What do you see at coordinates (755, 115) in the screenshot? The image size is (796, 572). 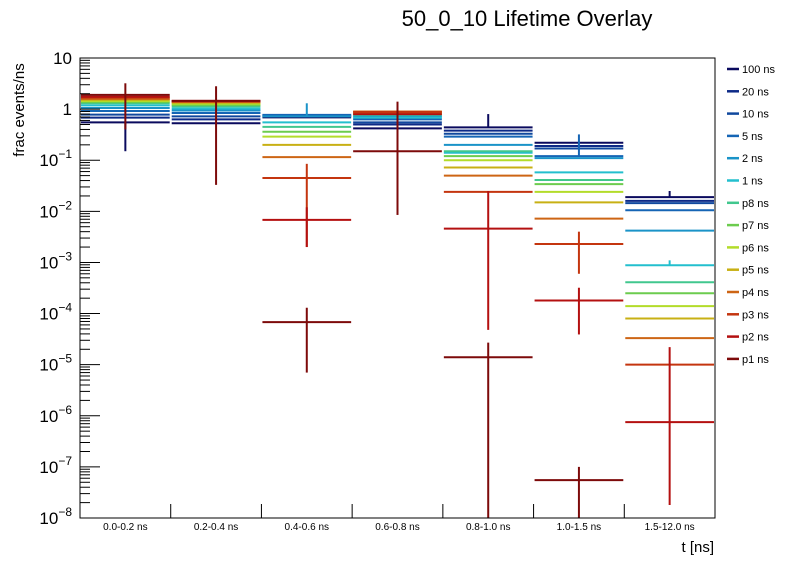 I see `legend-label: 10 ns` at bounding box center [755, 115].